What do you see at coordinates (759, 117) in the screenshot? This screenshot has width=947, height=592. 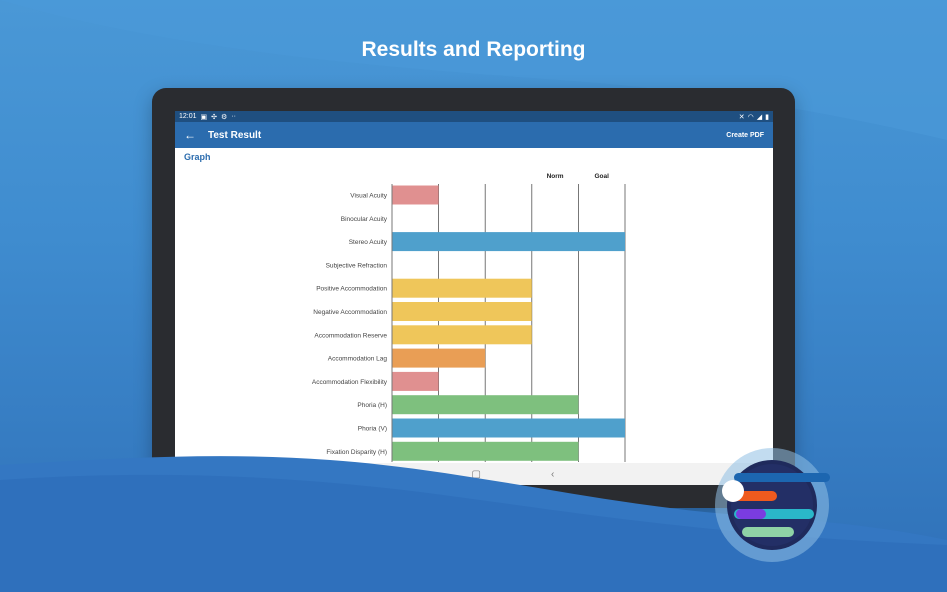 I see `signal-icon: ◢` at bounding box center [759, 117].